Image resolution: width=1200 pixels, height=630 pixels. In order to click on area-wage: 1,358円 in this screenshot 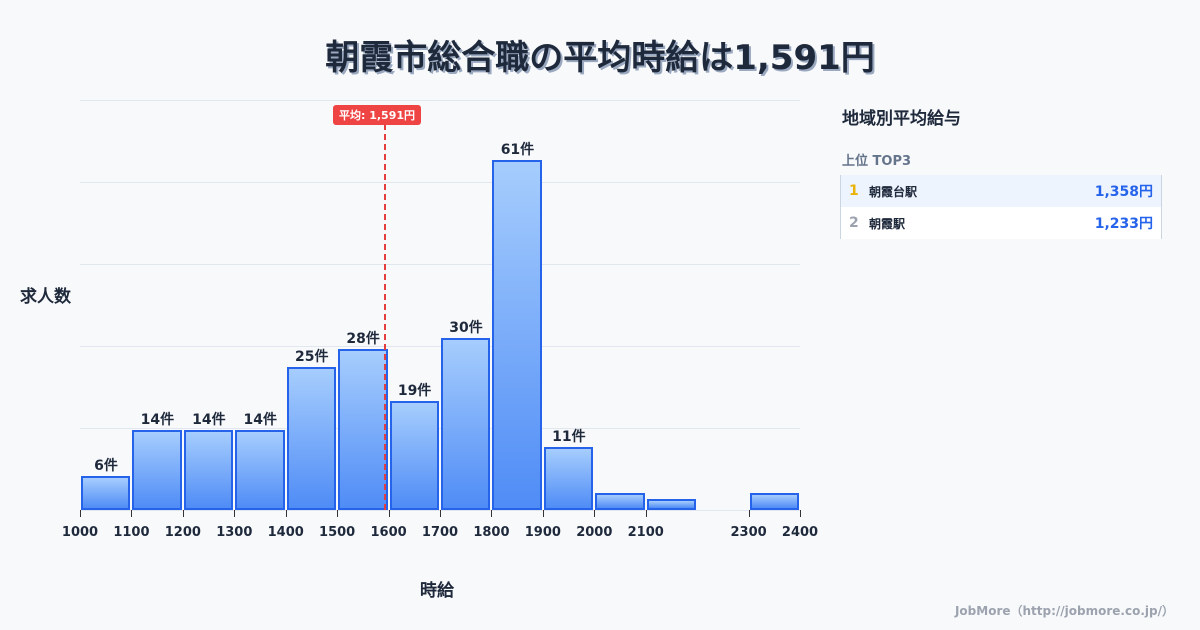, I will do `click(1123, 192)`.